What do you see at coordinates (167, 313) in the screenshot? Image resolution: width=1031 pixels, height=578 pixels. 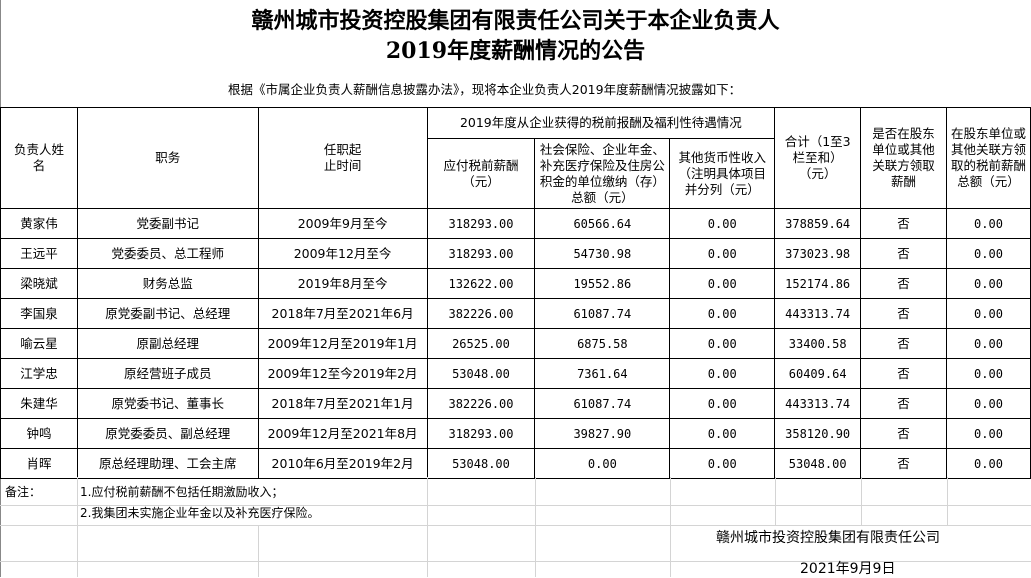 I see `cell-position: 原党委副书记、总经理` at bounding box center [167, 313].